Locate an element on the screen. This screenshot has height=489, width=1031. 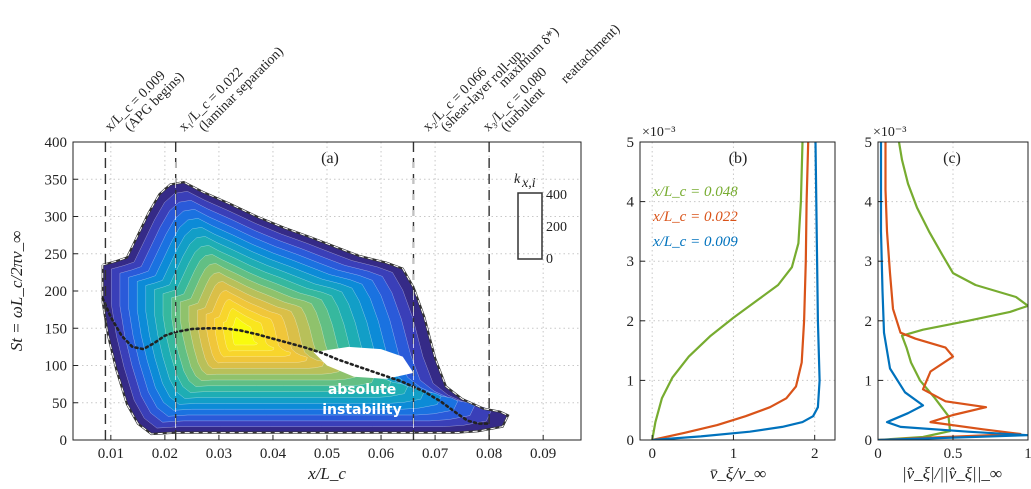
c-xtick-label-2: 1 is located at coordinates (1027, 454).